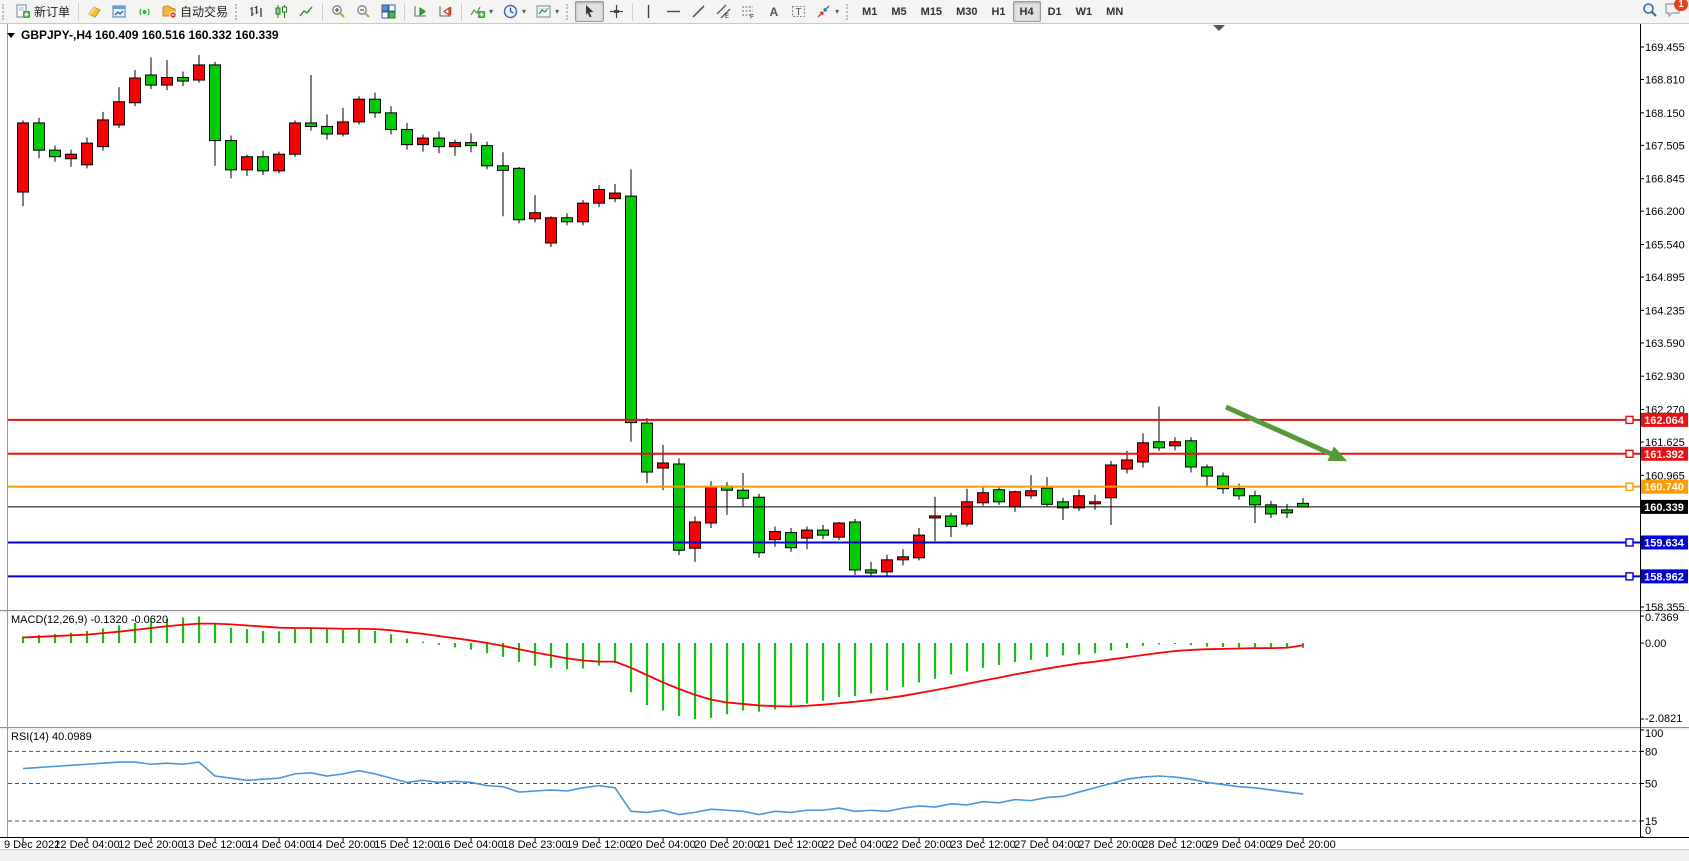 The image size is (1689, 861). What do you see at coordinates (1665, 146) in the screenshot?
I see `price-axis-label: 167.505` at bounding box center [1665, 146].